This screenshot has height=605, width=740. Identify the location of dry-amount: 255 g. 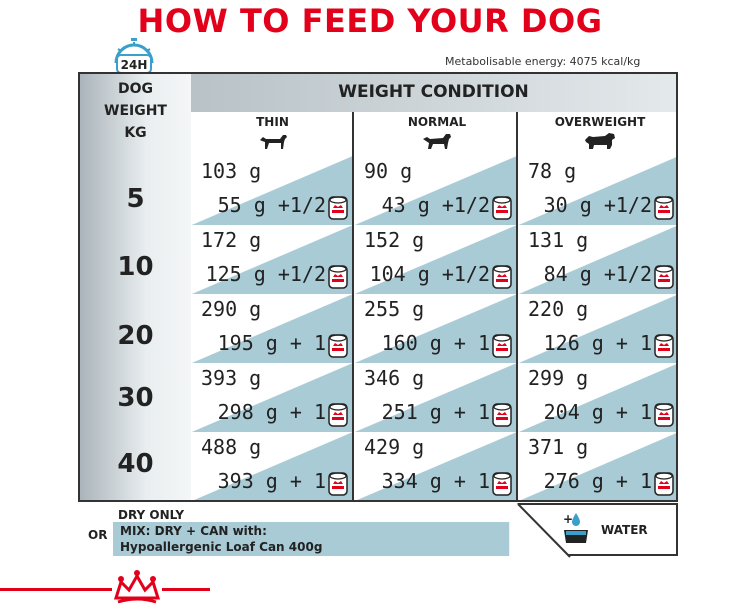
(394, 309).